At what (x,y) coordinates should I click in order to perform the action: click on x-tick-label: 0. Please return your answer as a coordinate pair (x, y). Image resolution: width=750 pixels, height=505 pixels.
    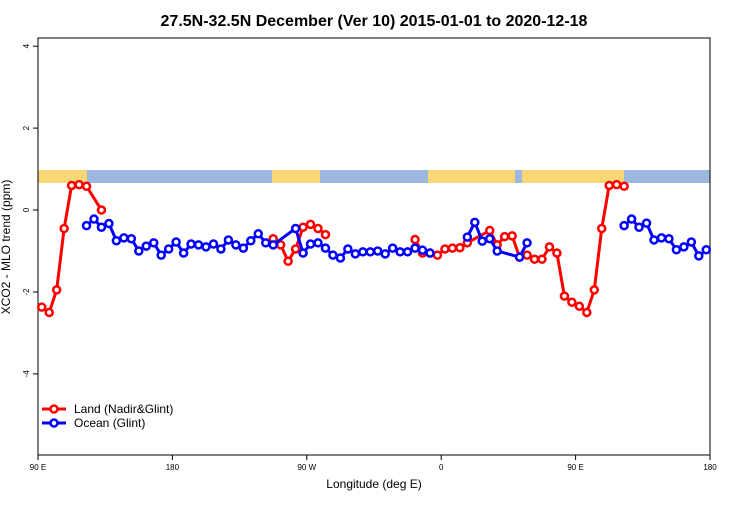
    Looking at the image, I should click on (441, 467).